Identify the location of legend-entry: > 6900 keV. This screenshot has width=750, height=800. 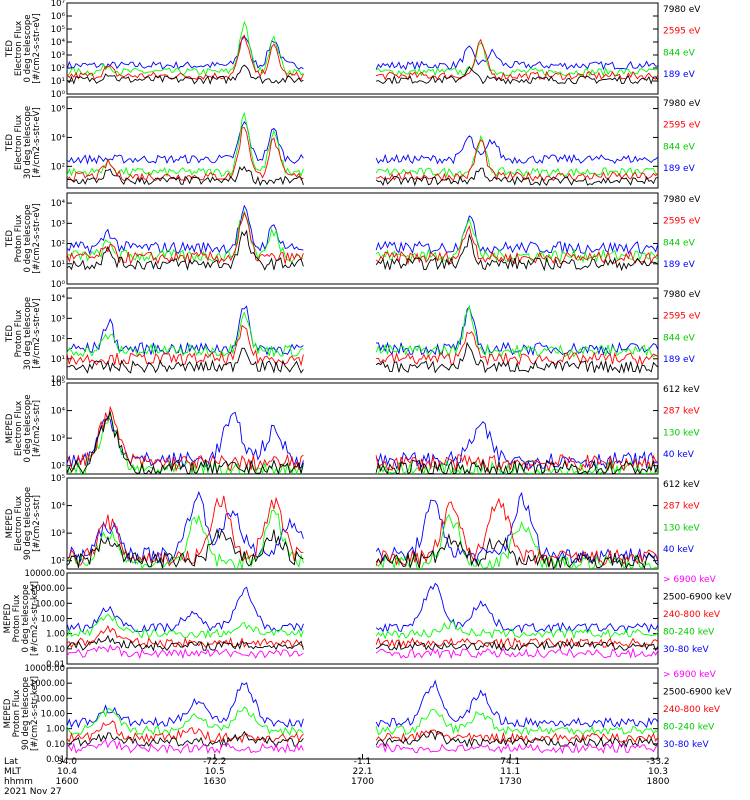
(690, 675).